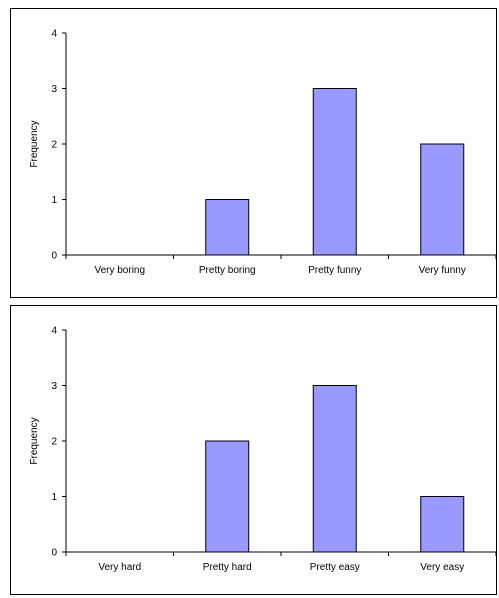 This screenshot has height=598, width=499. What do you see at coordinates (334, 469) in the screenshot?
I see `bar-pretty-easy` at bounding box center [334, 469].